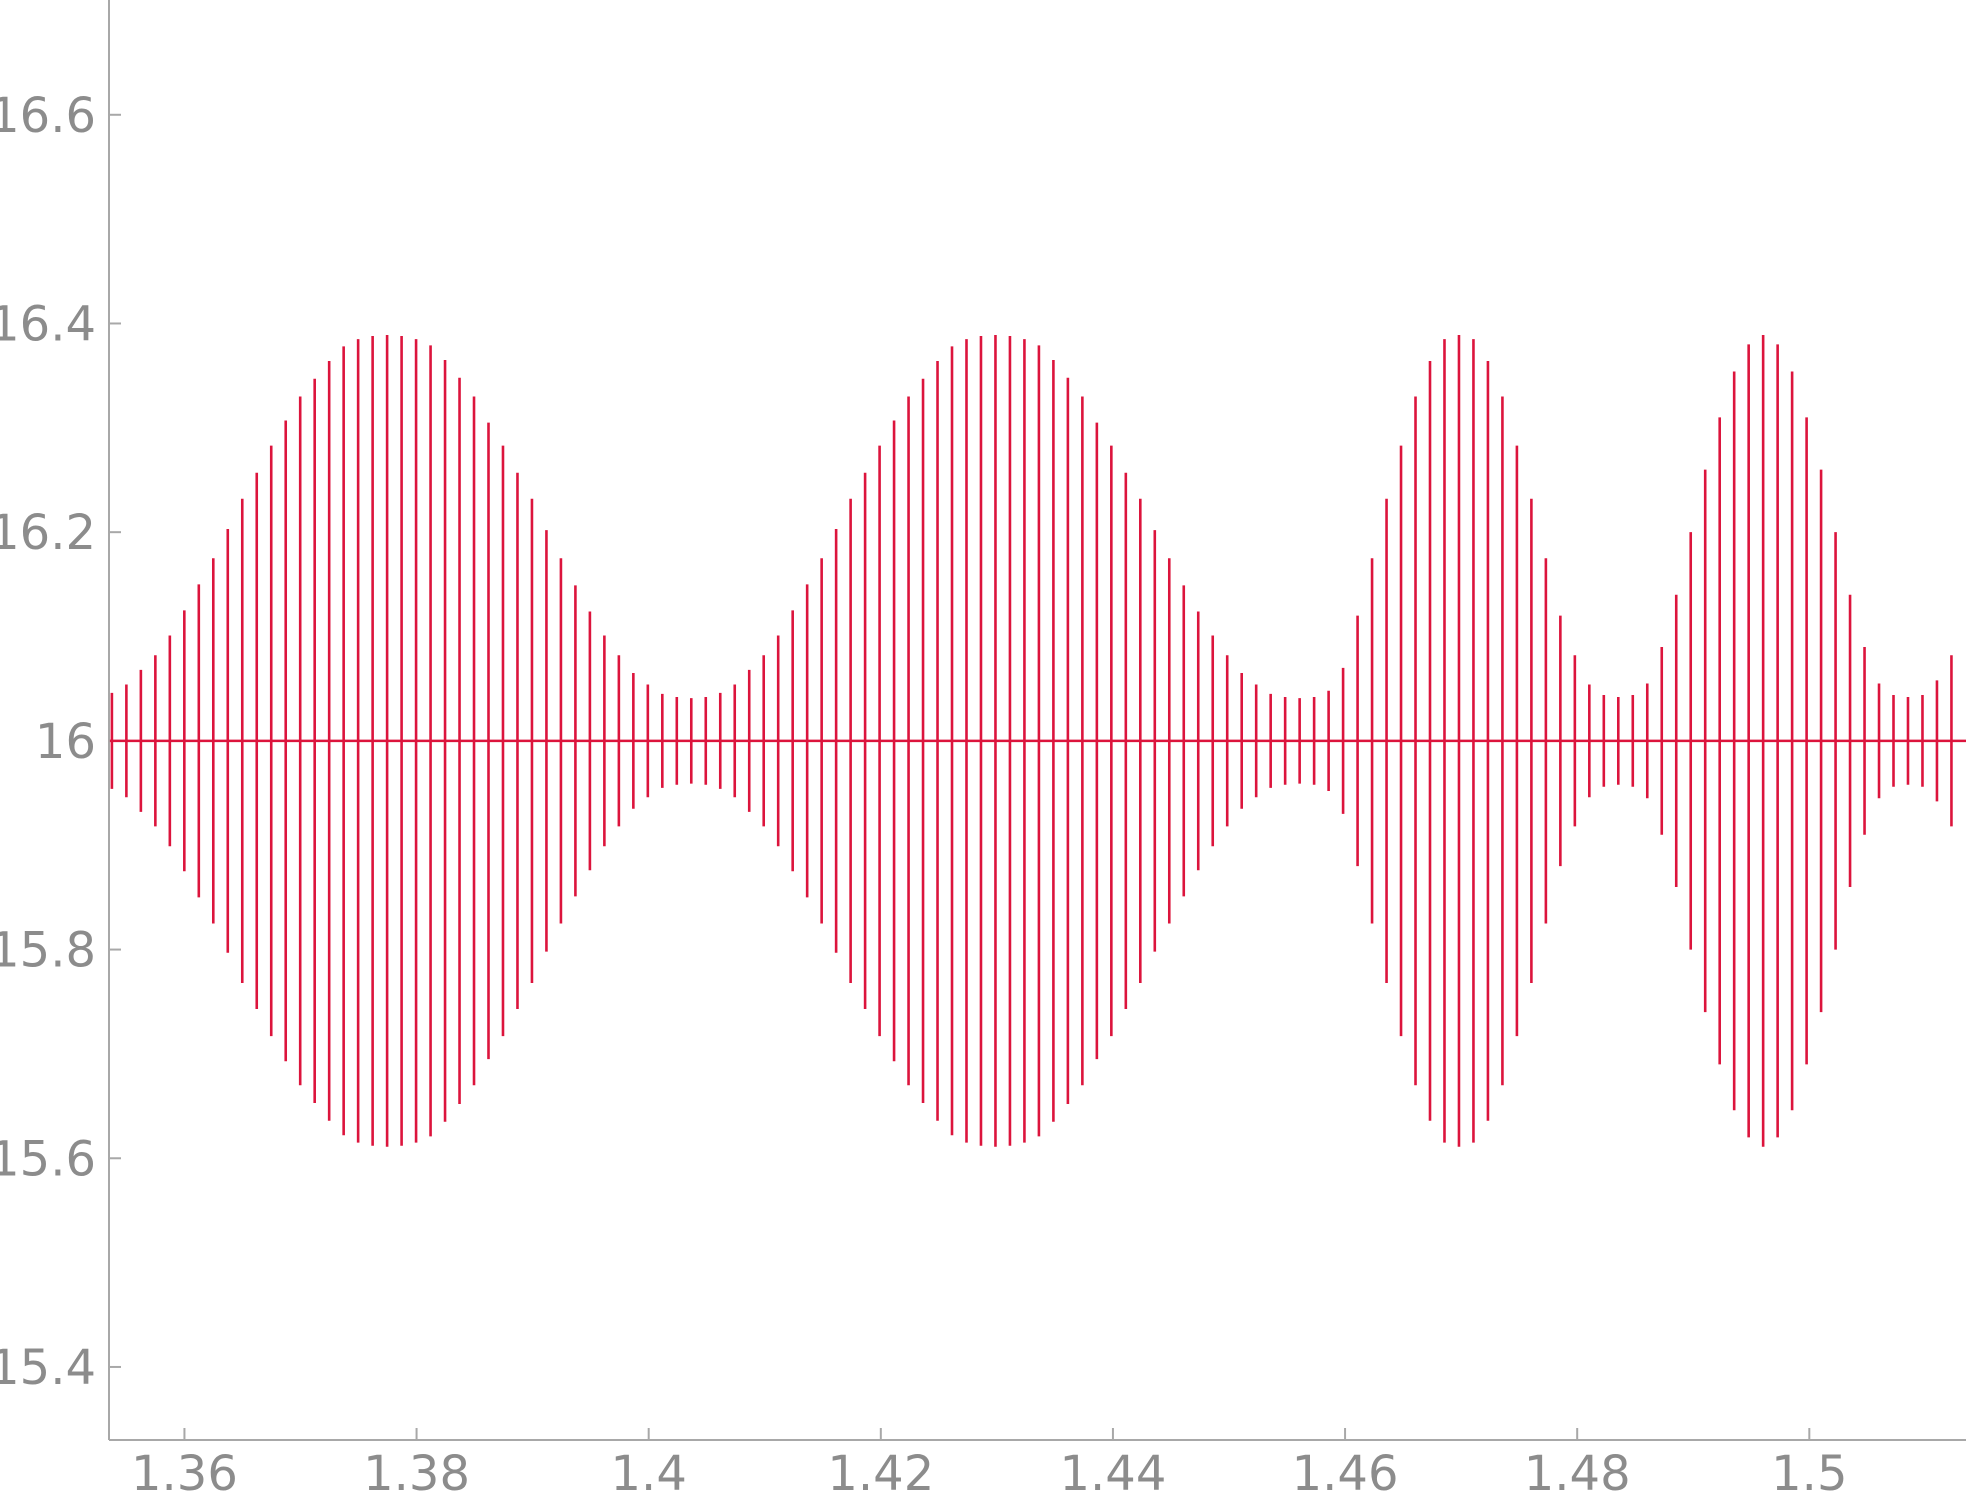 The image size is (1966, 1493). What do you see at coordinates (65, 742) in the screenshot?
I see `y-tick-label: 16` at bounding box center [65, 742].